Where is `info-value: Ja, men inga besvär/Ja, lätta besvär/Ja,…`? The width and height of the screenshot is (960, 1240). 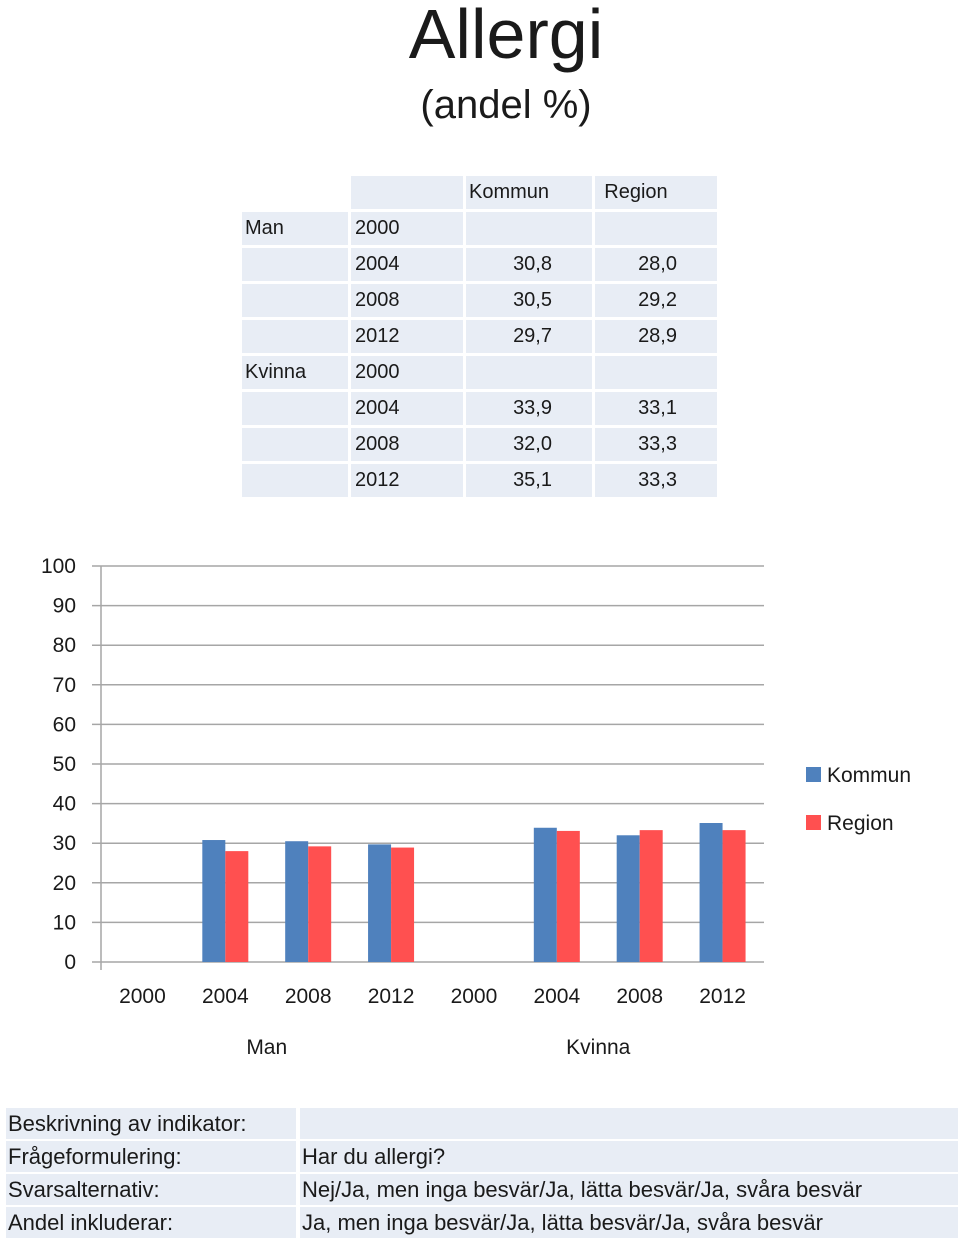
info-value: Ja, men inga besvär/Ja, lätta besvär/Ja,… is located at coordinates (629, 1222).